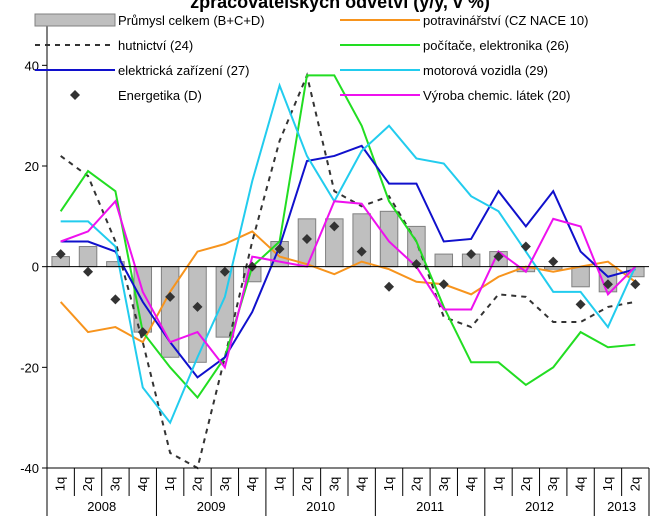 This screenshot has width=650, height=516. I want to click on legend-label: Průmysl celkem (B+C+D), so click(191, 20).